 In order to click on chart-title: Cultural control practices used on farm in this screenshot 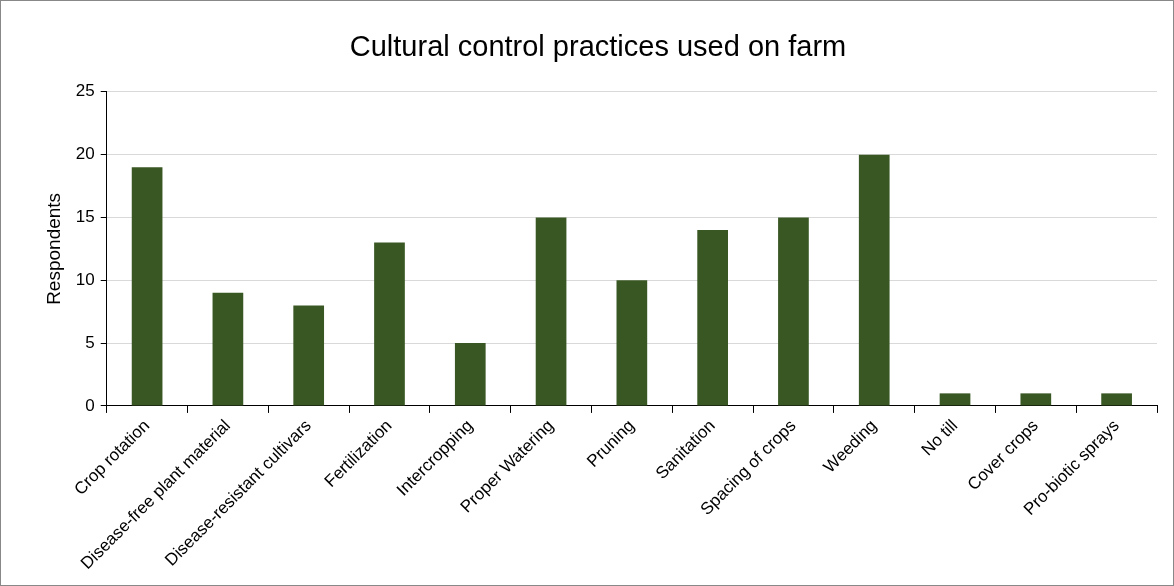, I will do `click(598, 46)`.